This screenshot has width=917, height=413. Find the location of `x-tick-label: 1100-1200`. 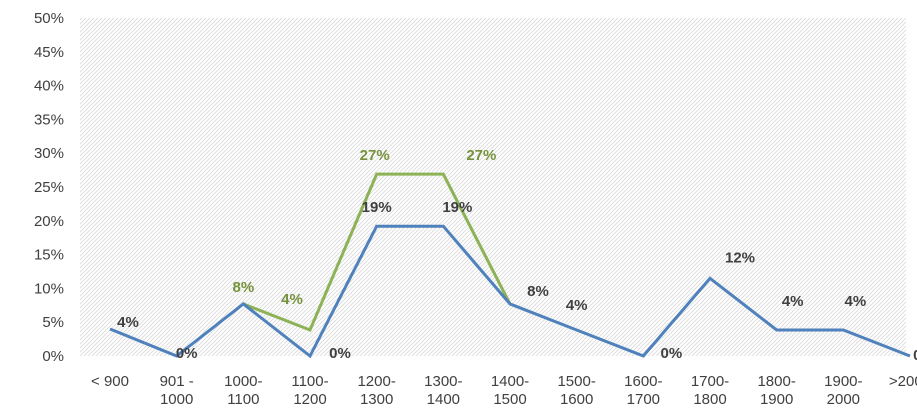

x-tick-label: 1100-1200 is located at coordinates (309, 390).